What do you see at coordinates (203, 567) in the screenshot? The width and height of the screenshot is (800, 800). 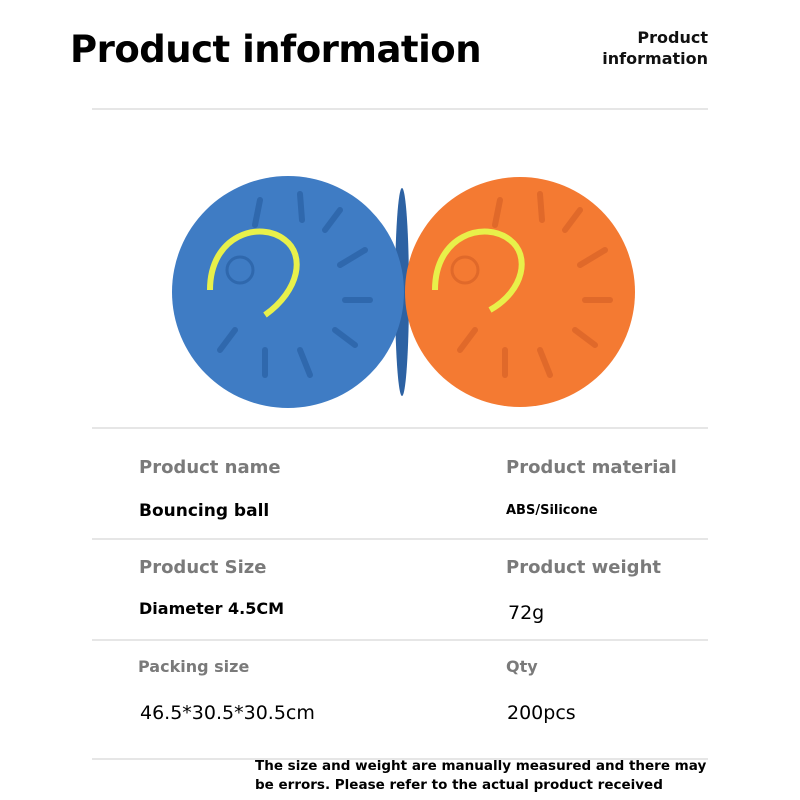 I see `spec-label: Product Size` at bounding box center [203, 567].